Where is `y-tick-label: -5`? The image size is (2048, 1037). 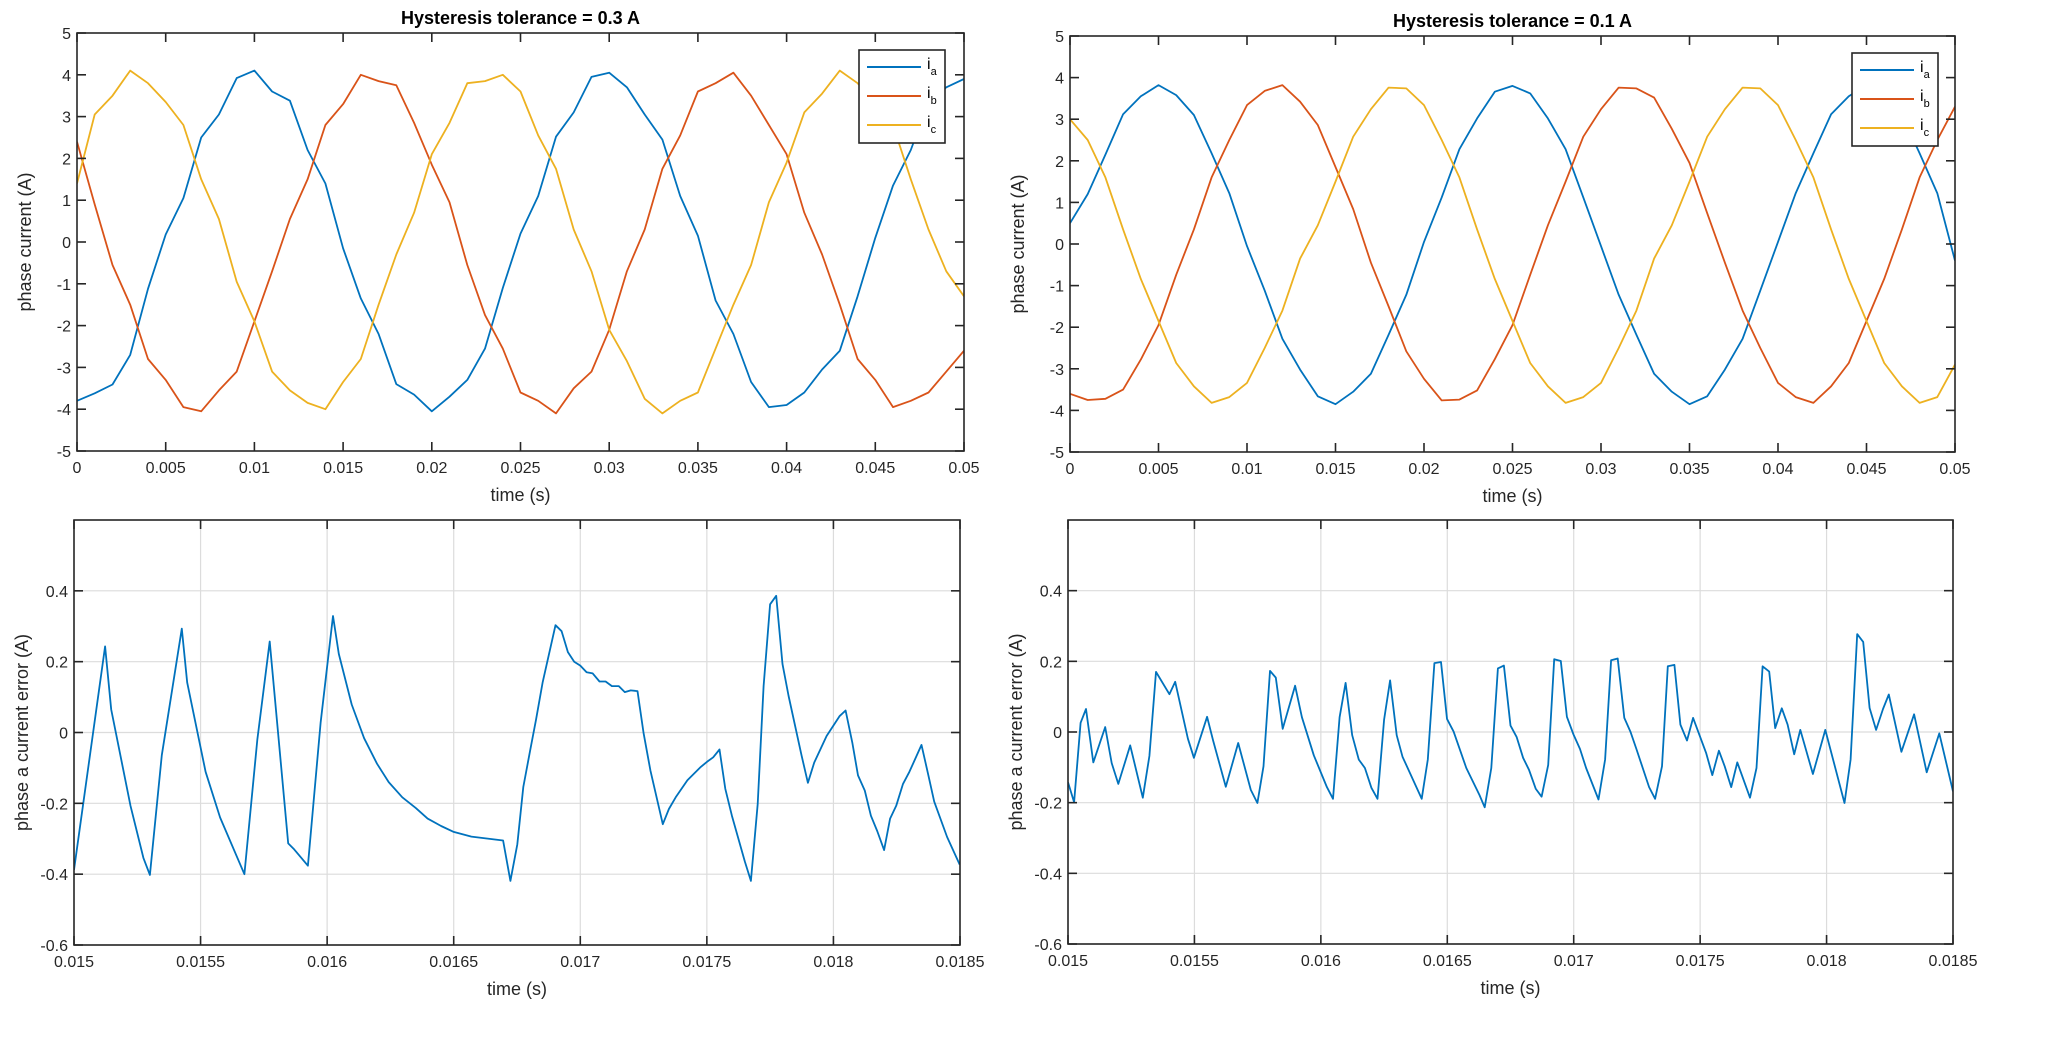
y-tick-label: -5 is located at coordinates (1057, 453).